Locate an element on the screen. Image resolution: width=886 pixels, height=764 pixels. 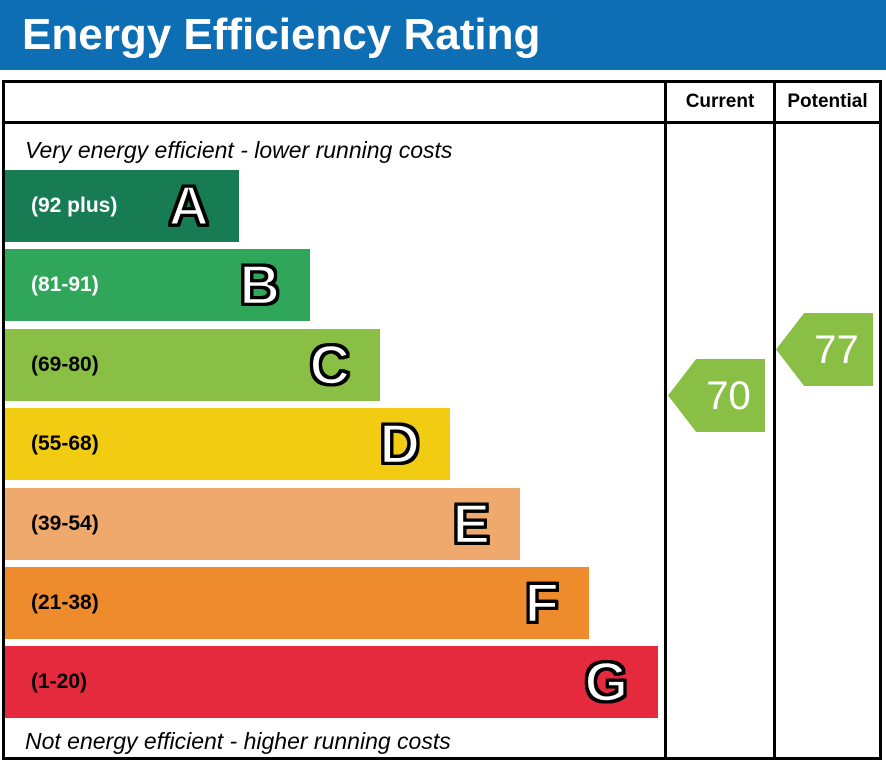
potential-rating-value: 77 is located at coordinates (836, 349).